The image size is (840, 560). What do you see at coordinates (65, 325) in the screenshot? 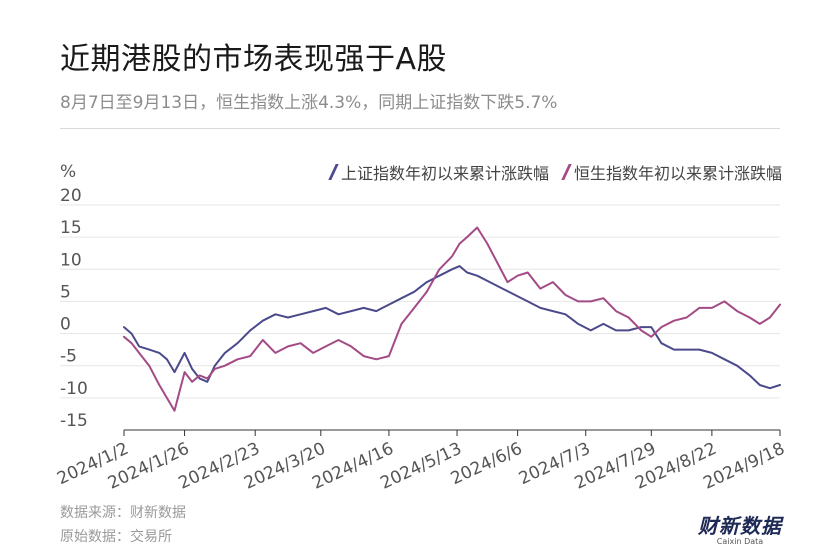
I see `y-tick-label: 0` at bounding box center [65, 325].